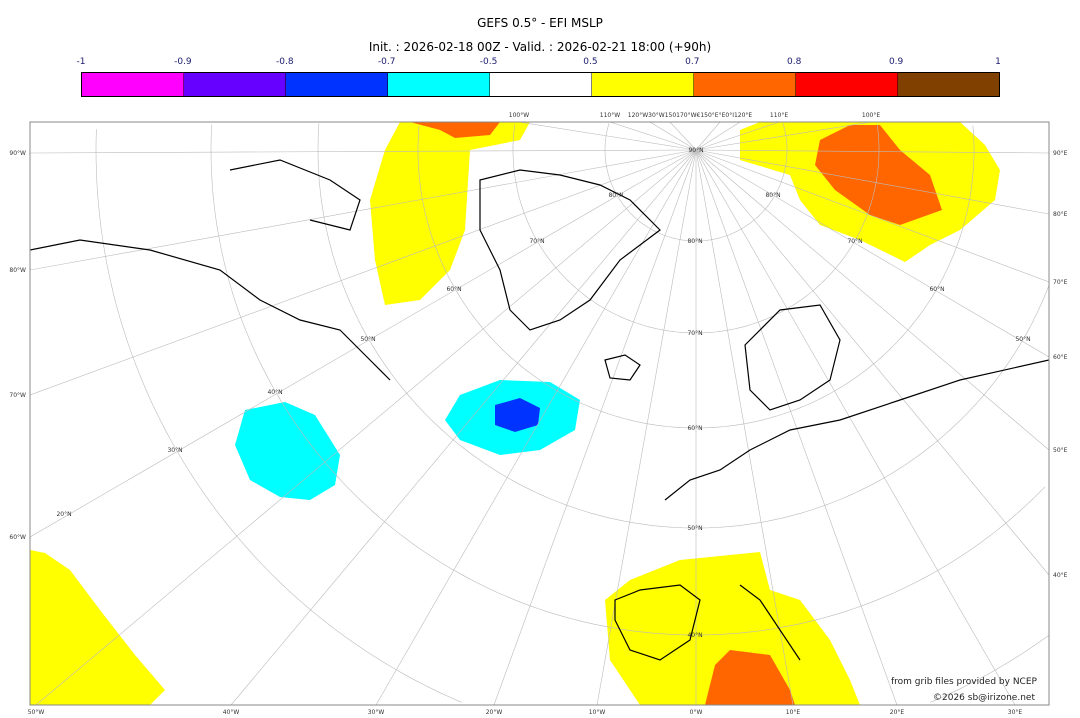 This screenshot has height=718, width=1080. What do you see at coordinates (97, 627) in the screenshot?
I see `anomaly-positive-southwest` at bounding box center [97, 627].